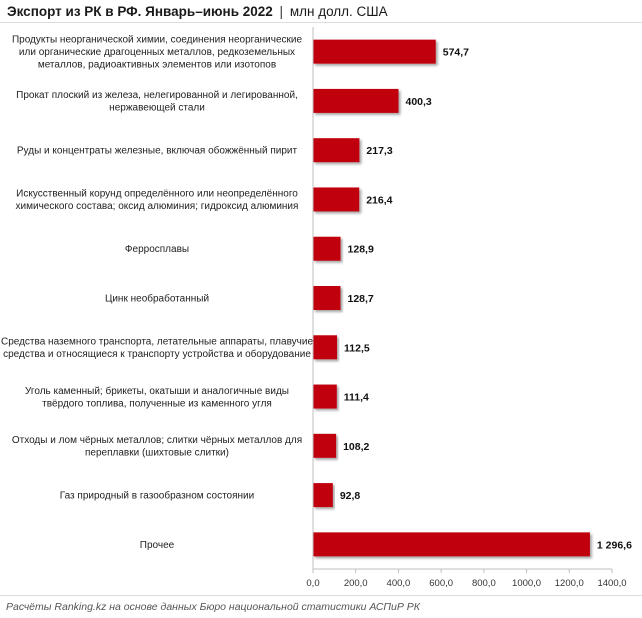 The width and height of the screenshot is (642, 618). What do you see at coordinates (338, 11) in the screenshot?
I see `chart-title-unit: млн долл. США` at bounding box center [338, 11].